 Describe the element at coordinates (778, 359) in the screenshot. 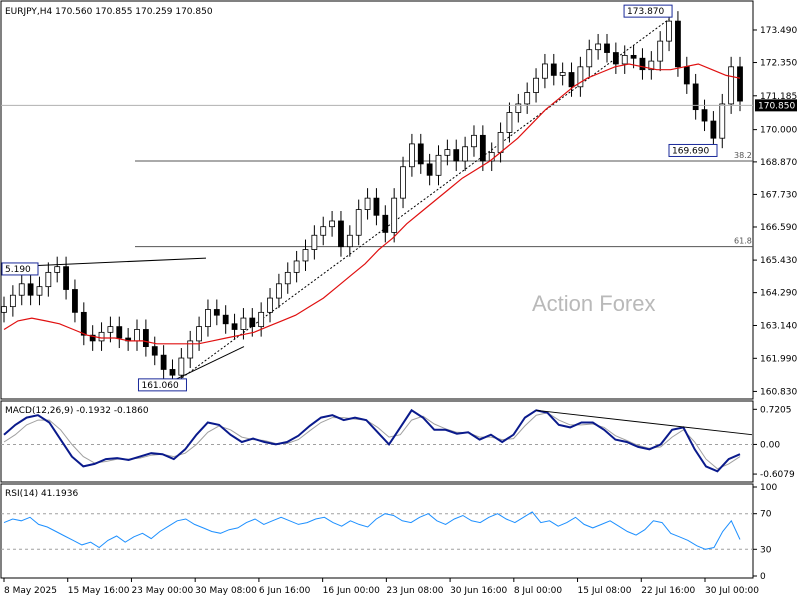

I see `price-tick-label: 161.990` at that location.